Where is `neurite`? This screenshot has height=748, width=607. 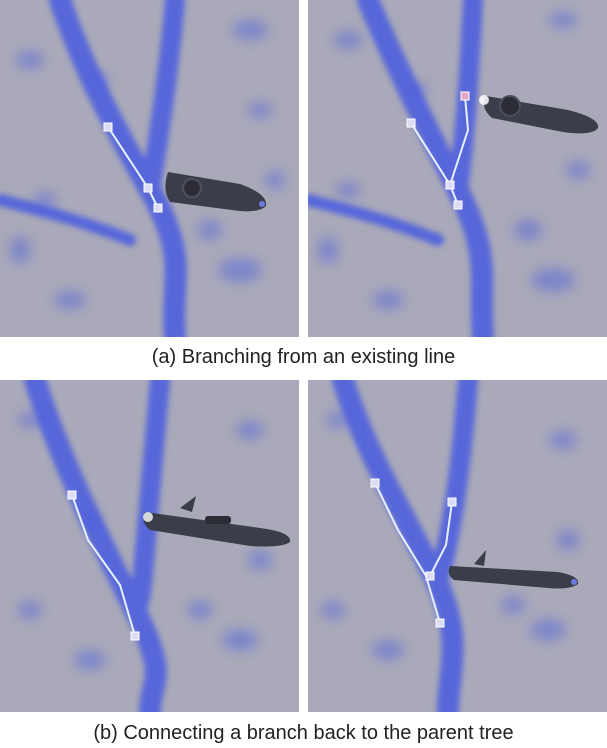
neurite is located at coordinates (97, 546).